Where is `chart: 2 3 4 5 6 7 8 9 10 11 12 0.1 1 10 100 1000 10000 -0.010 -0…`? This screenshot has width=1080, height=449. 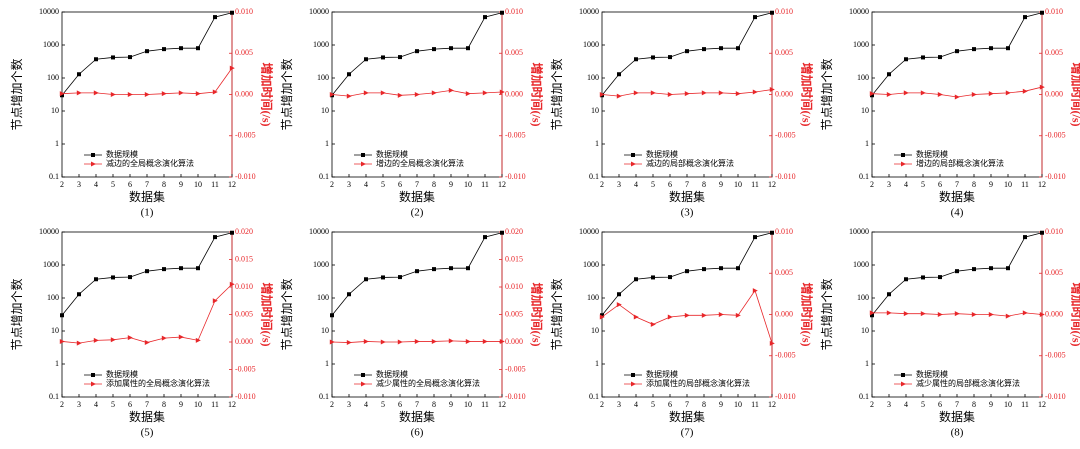 chart: 2 3 4 5 6 7 8 9 10 11 12 0.1 1 10 100 1000 10000 -0.010 -0… is located at coordinates (682, 113).